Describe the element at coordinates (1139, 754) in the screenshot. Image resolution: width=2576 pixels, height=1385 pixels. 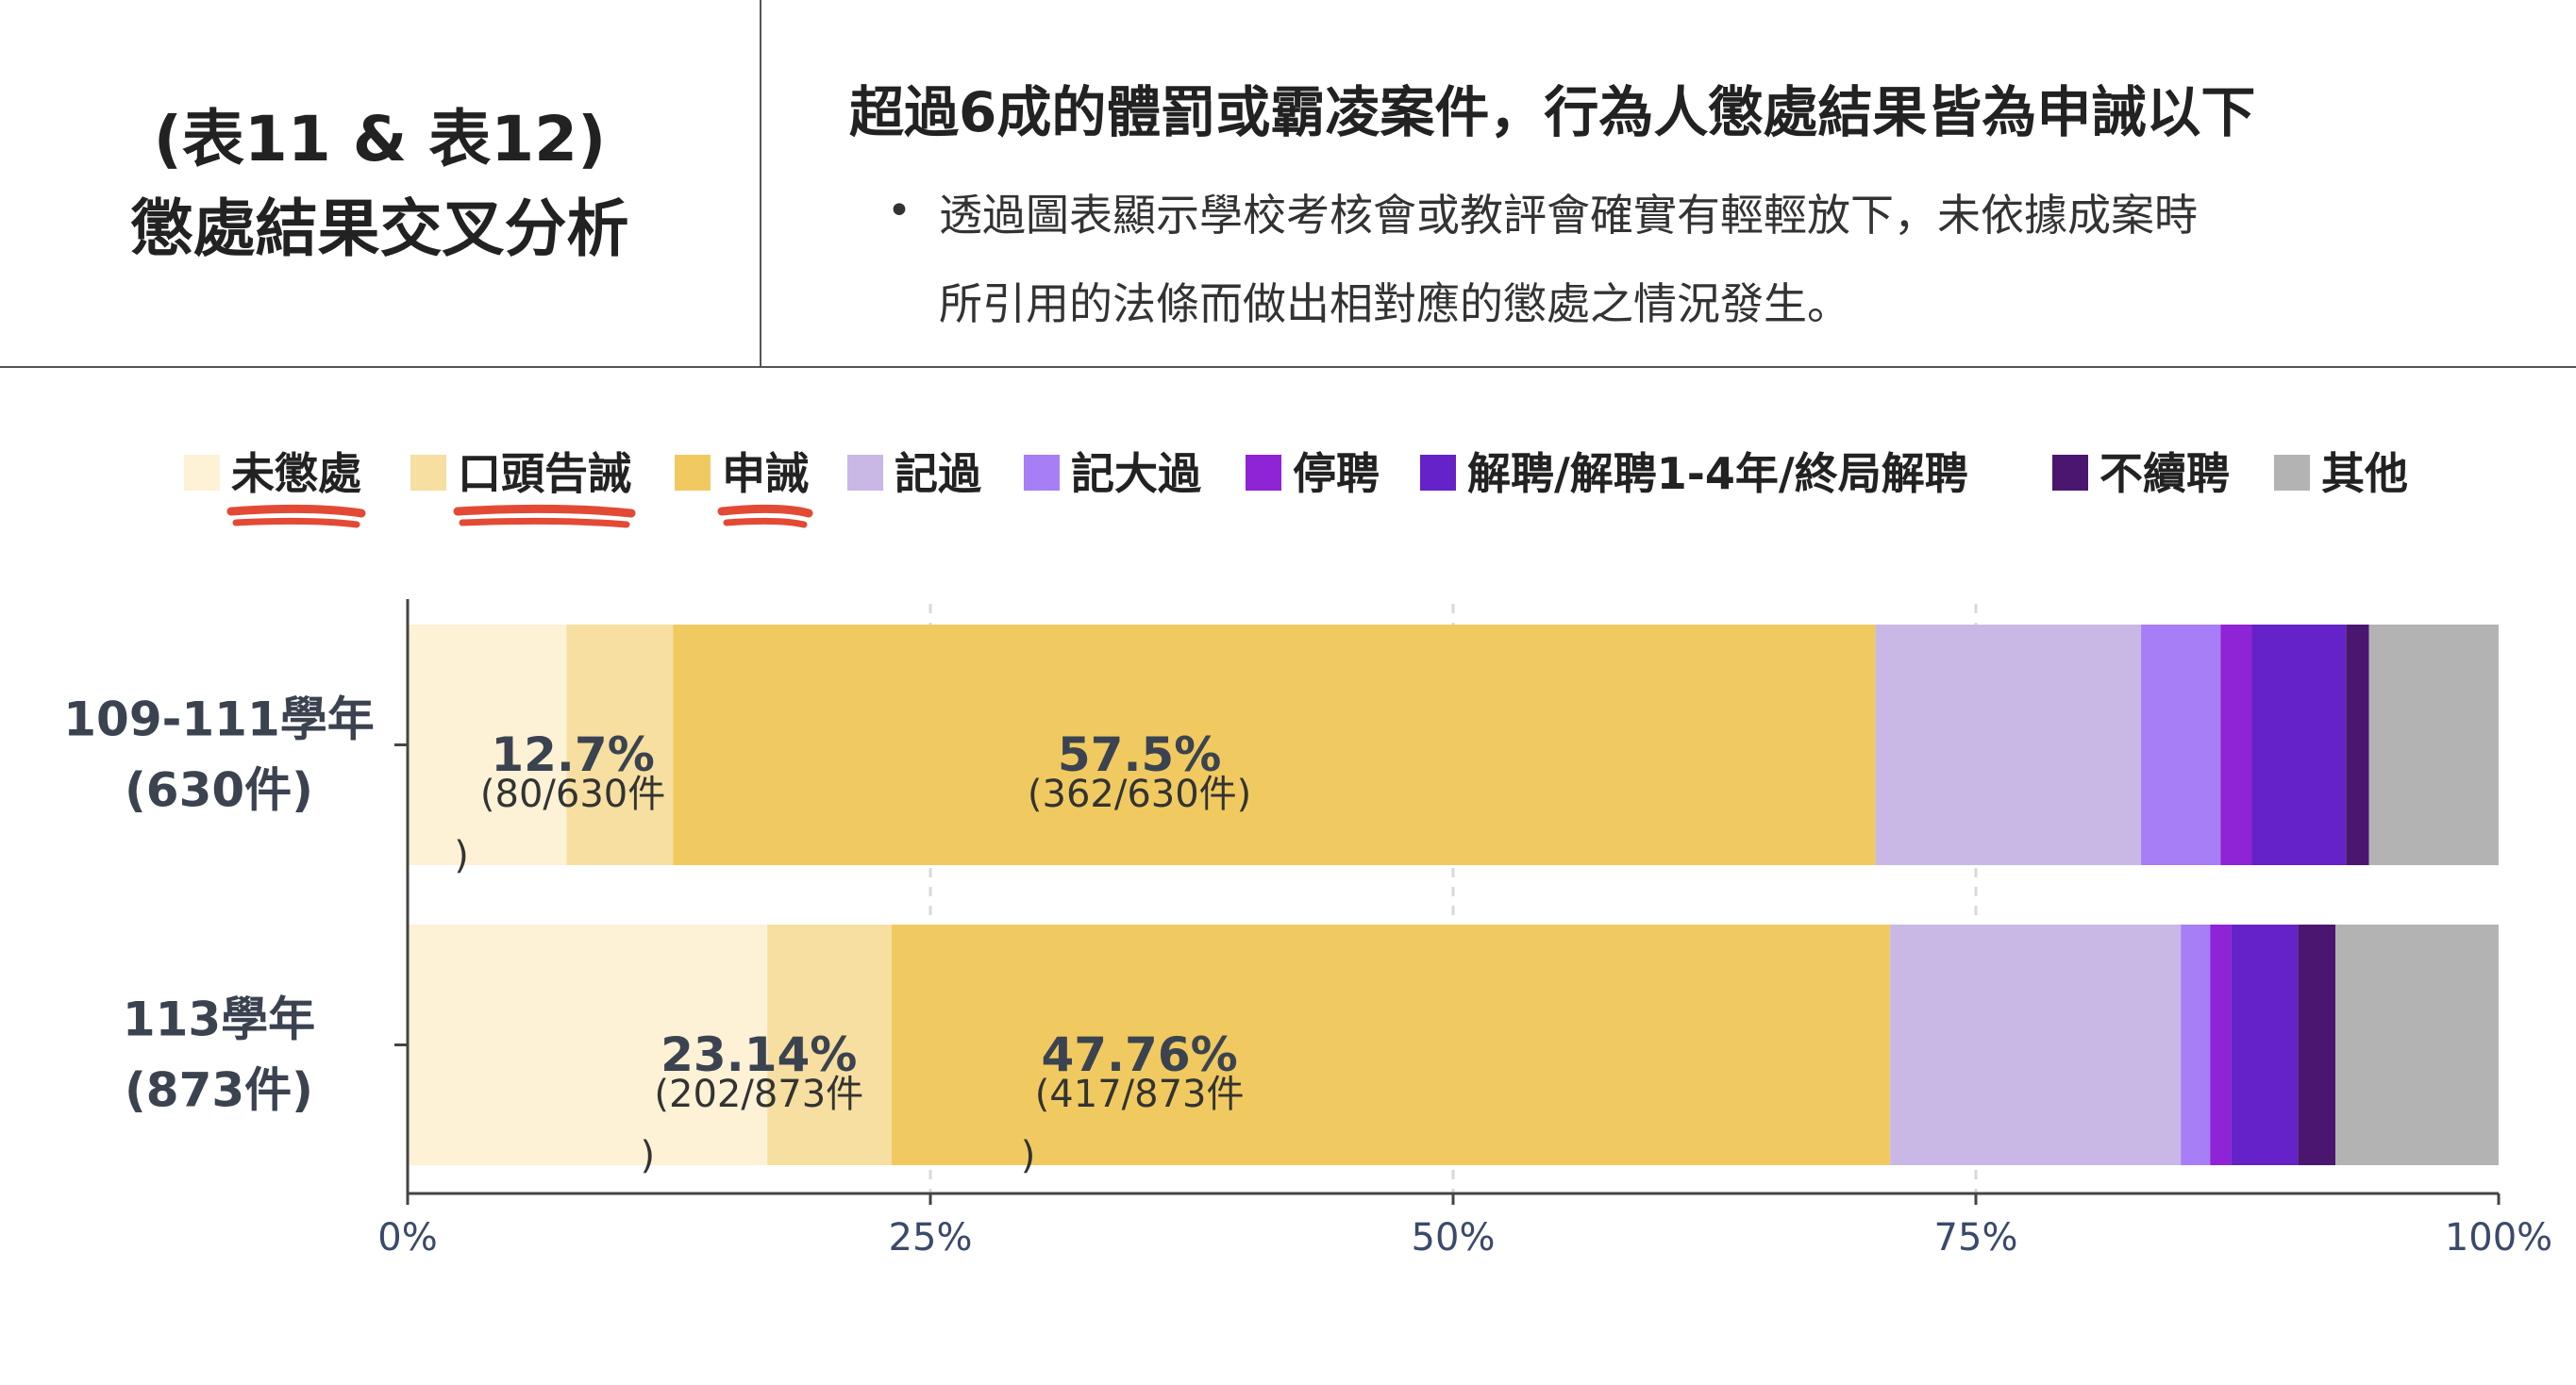
I see `data-label-percent: 57.5%` at that location.